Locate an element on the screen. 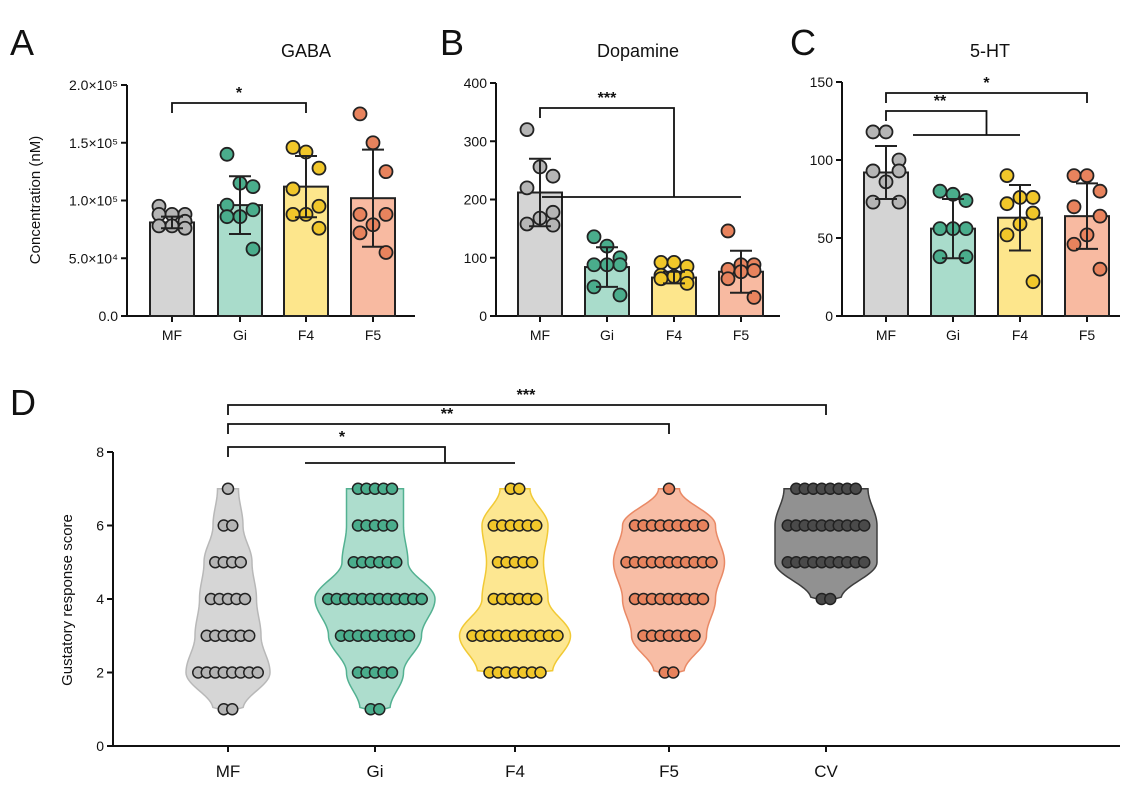 This screenshot has height=792, width=1144. panel-letter: D is located at coordinates (23, 402).